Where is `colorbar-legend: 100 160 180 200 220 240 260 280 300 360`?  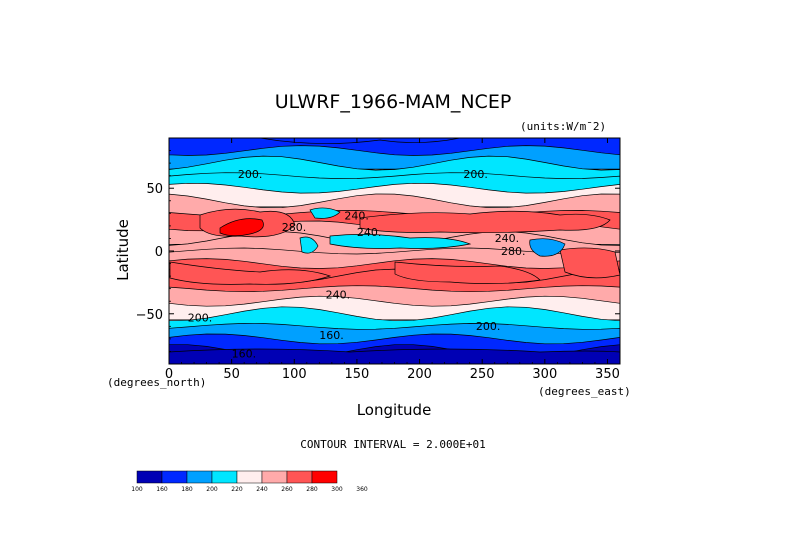
colorbar-legend: 100 160 180 200 220 240 260 280 300 360 is located at coordinates (249, 481).